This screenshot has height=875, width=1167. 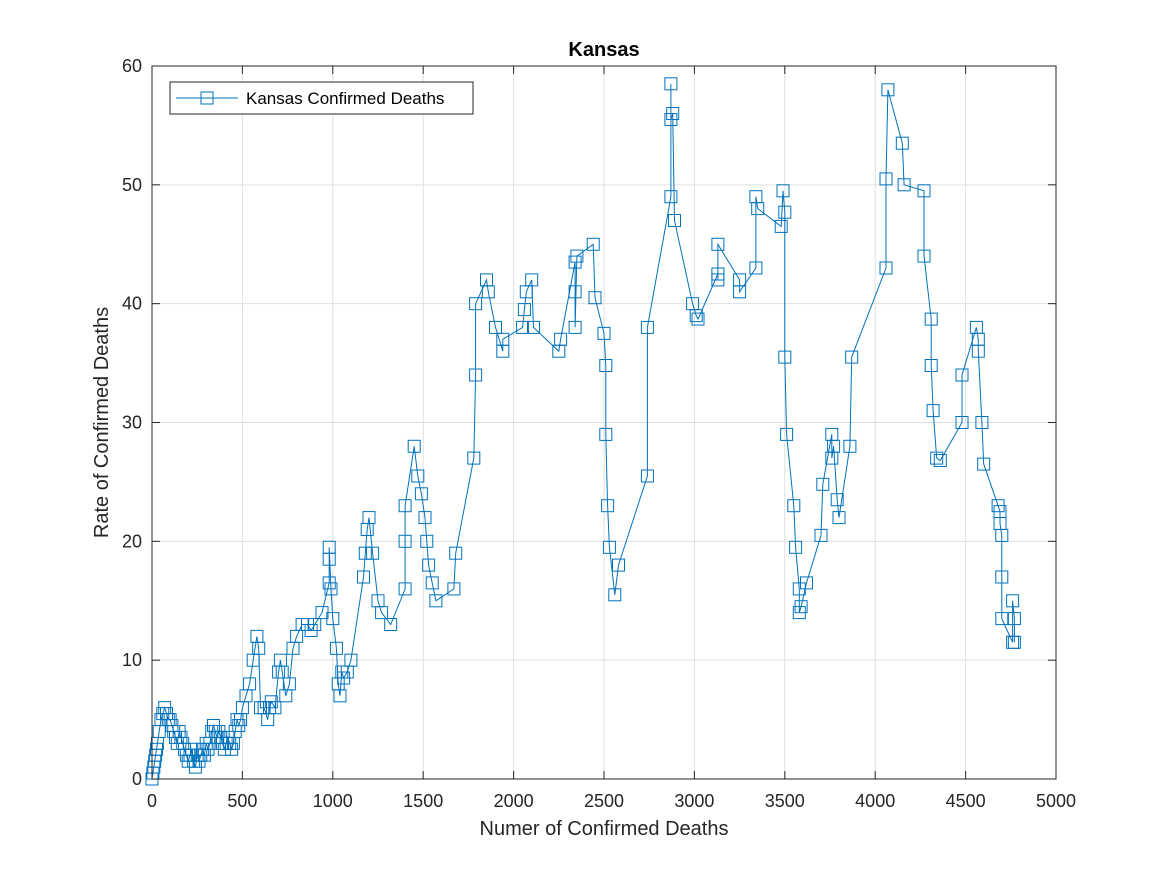 What do you see at coordinates (132, 185) in the screenshot?
I see `y-tick-label: 50` at bounding box center [132, 185].